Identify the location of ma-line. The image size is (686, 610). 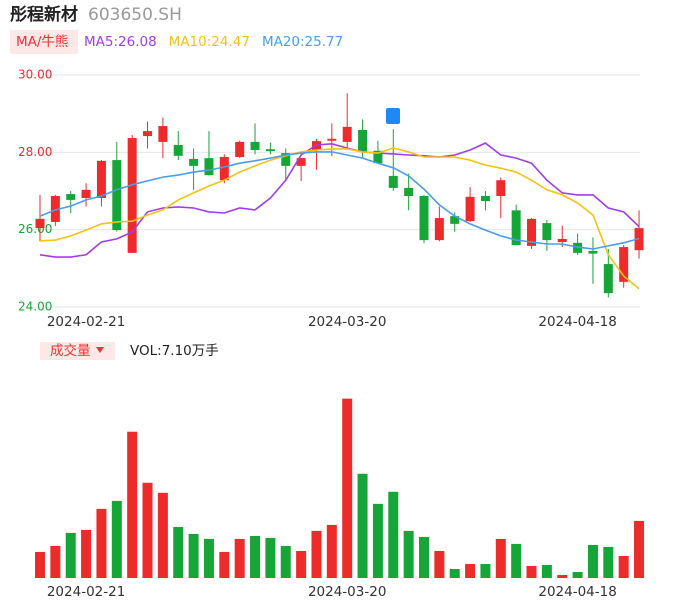
(339, 200).